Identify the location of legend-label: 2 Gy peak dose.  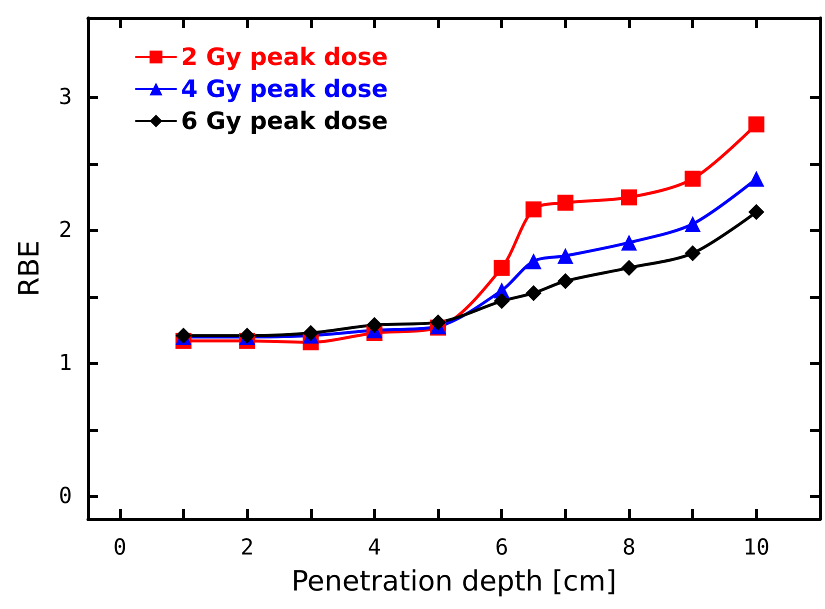
(284, 57).